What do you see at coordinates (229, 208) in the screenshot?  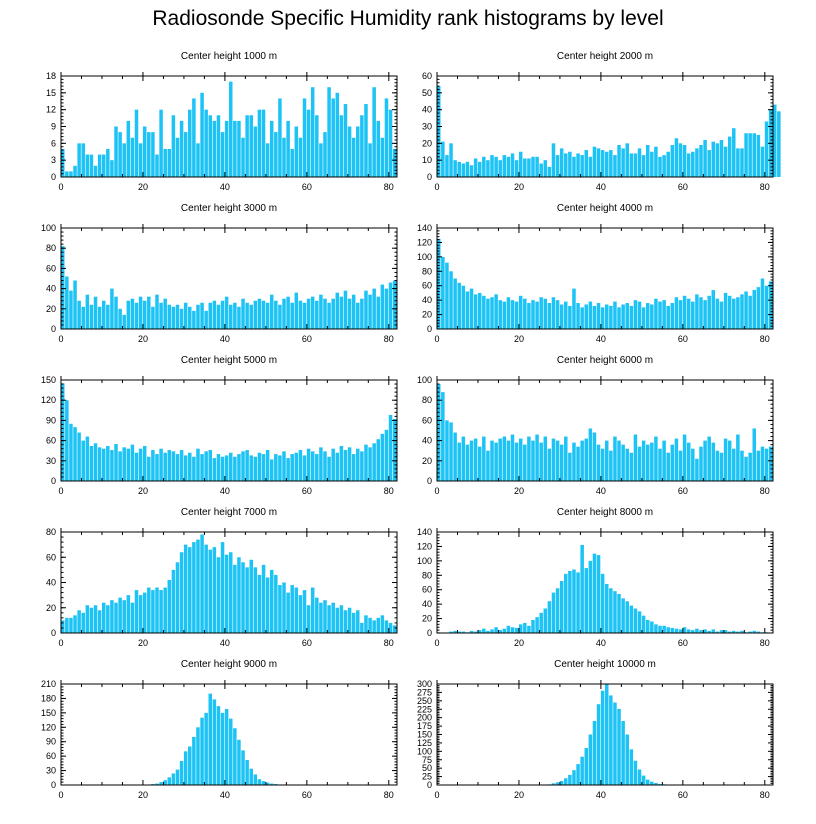 I see `chart-title: Center height 3000 m` at bounding box center [229, 208].